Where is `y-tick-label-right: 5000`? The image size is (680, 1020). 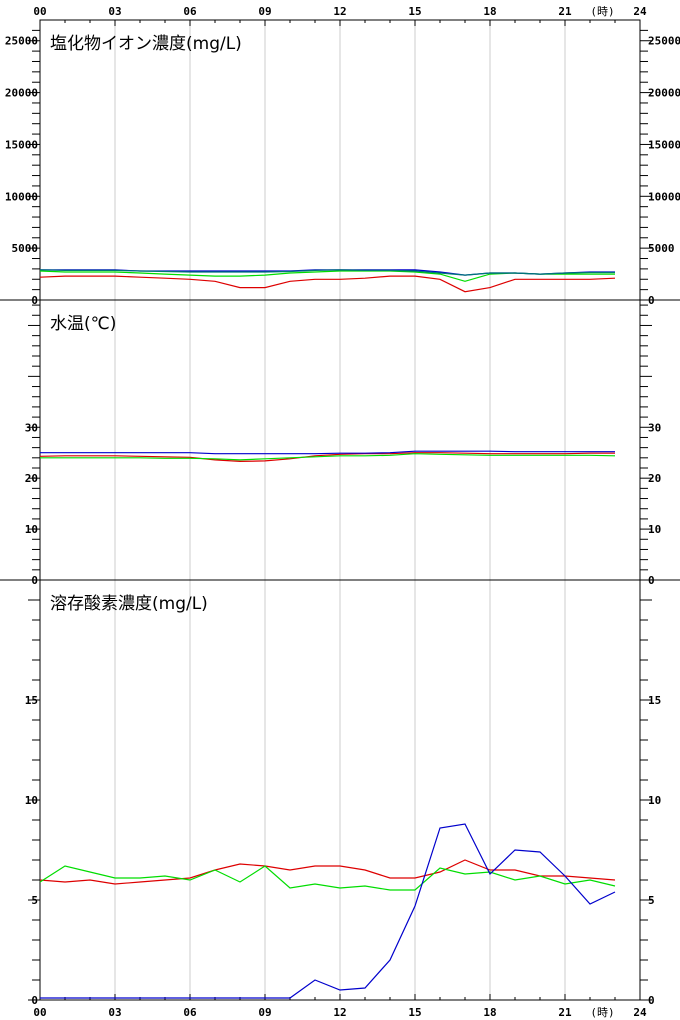
y-tick-label-right: 5000 is located at coordinates (661, 248).